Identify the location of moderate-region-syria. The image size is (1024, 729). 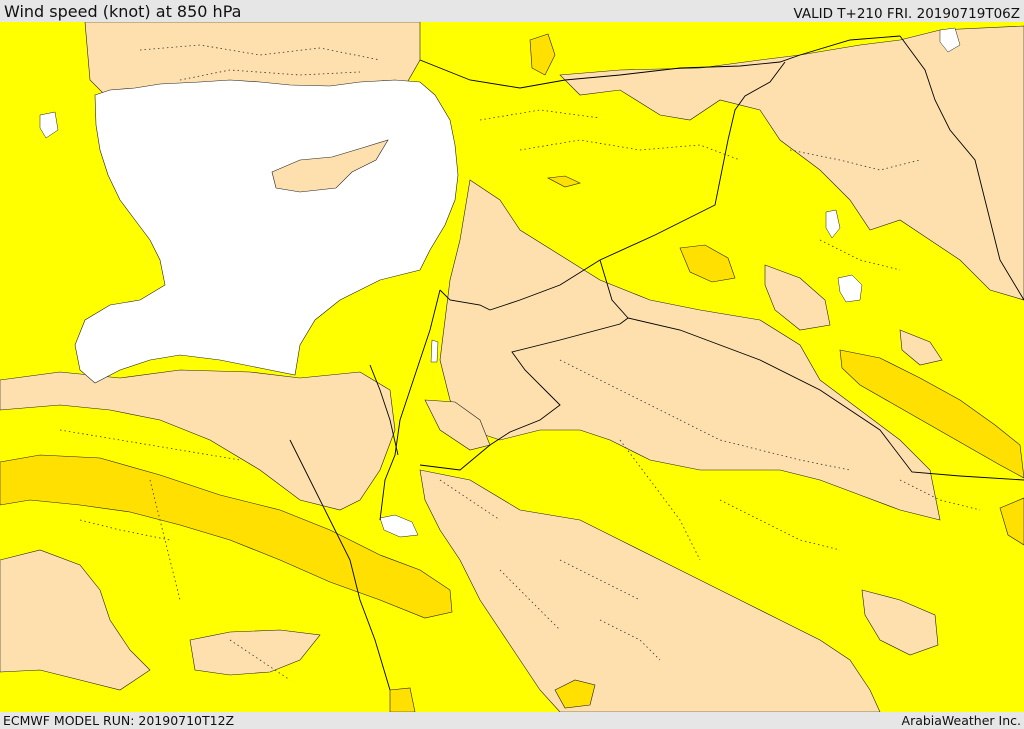
(707, 263).